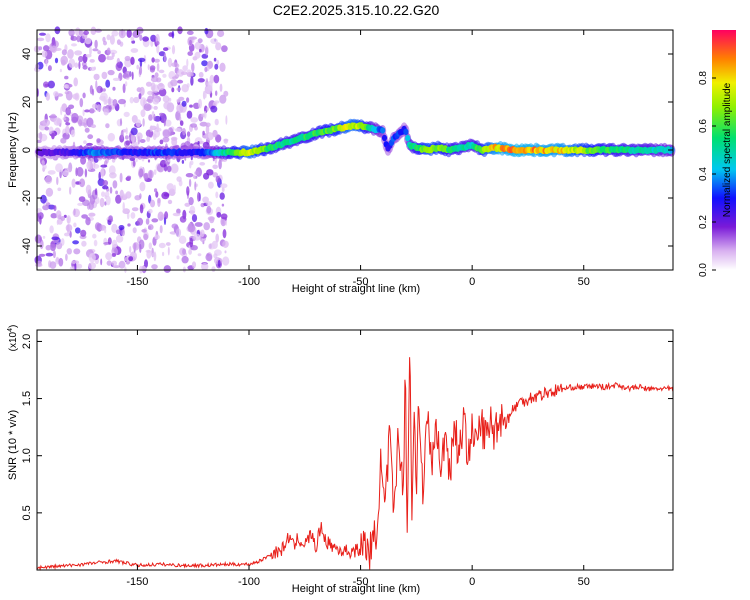 The width and height of the screenshot is (750, 600). I want to click on spectrogram-x-axis-label: Height of straight line (km), so click(356, 289).